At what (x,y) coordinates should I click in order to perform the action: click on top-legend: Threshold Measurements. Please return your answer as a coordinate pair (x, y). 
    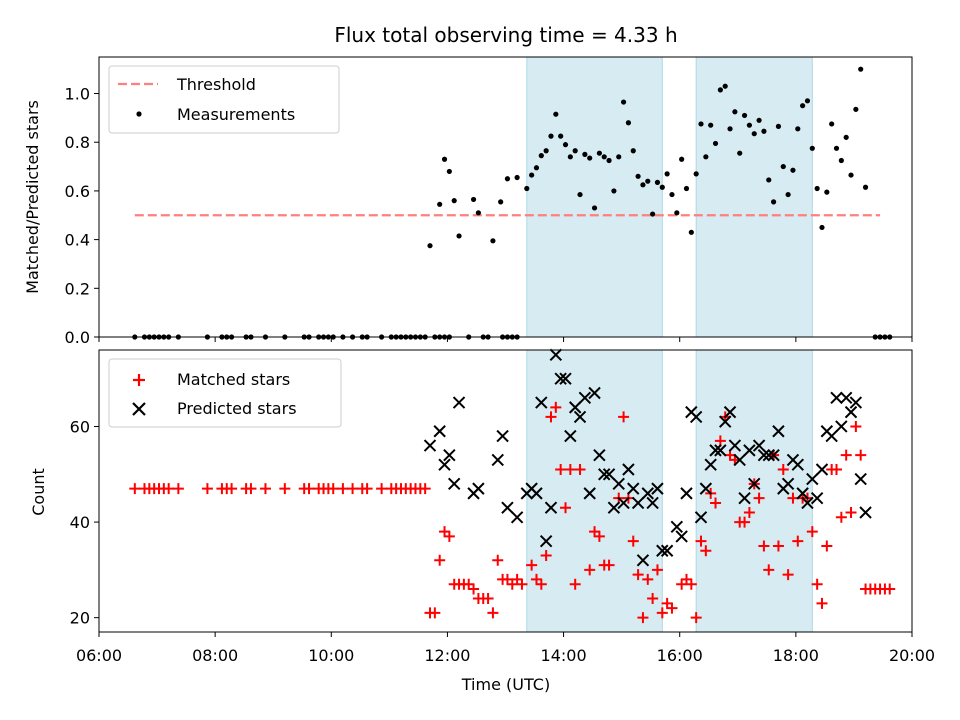
    Looking at the image, I should click on (224, 99).